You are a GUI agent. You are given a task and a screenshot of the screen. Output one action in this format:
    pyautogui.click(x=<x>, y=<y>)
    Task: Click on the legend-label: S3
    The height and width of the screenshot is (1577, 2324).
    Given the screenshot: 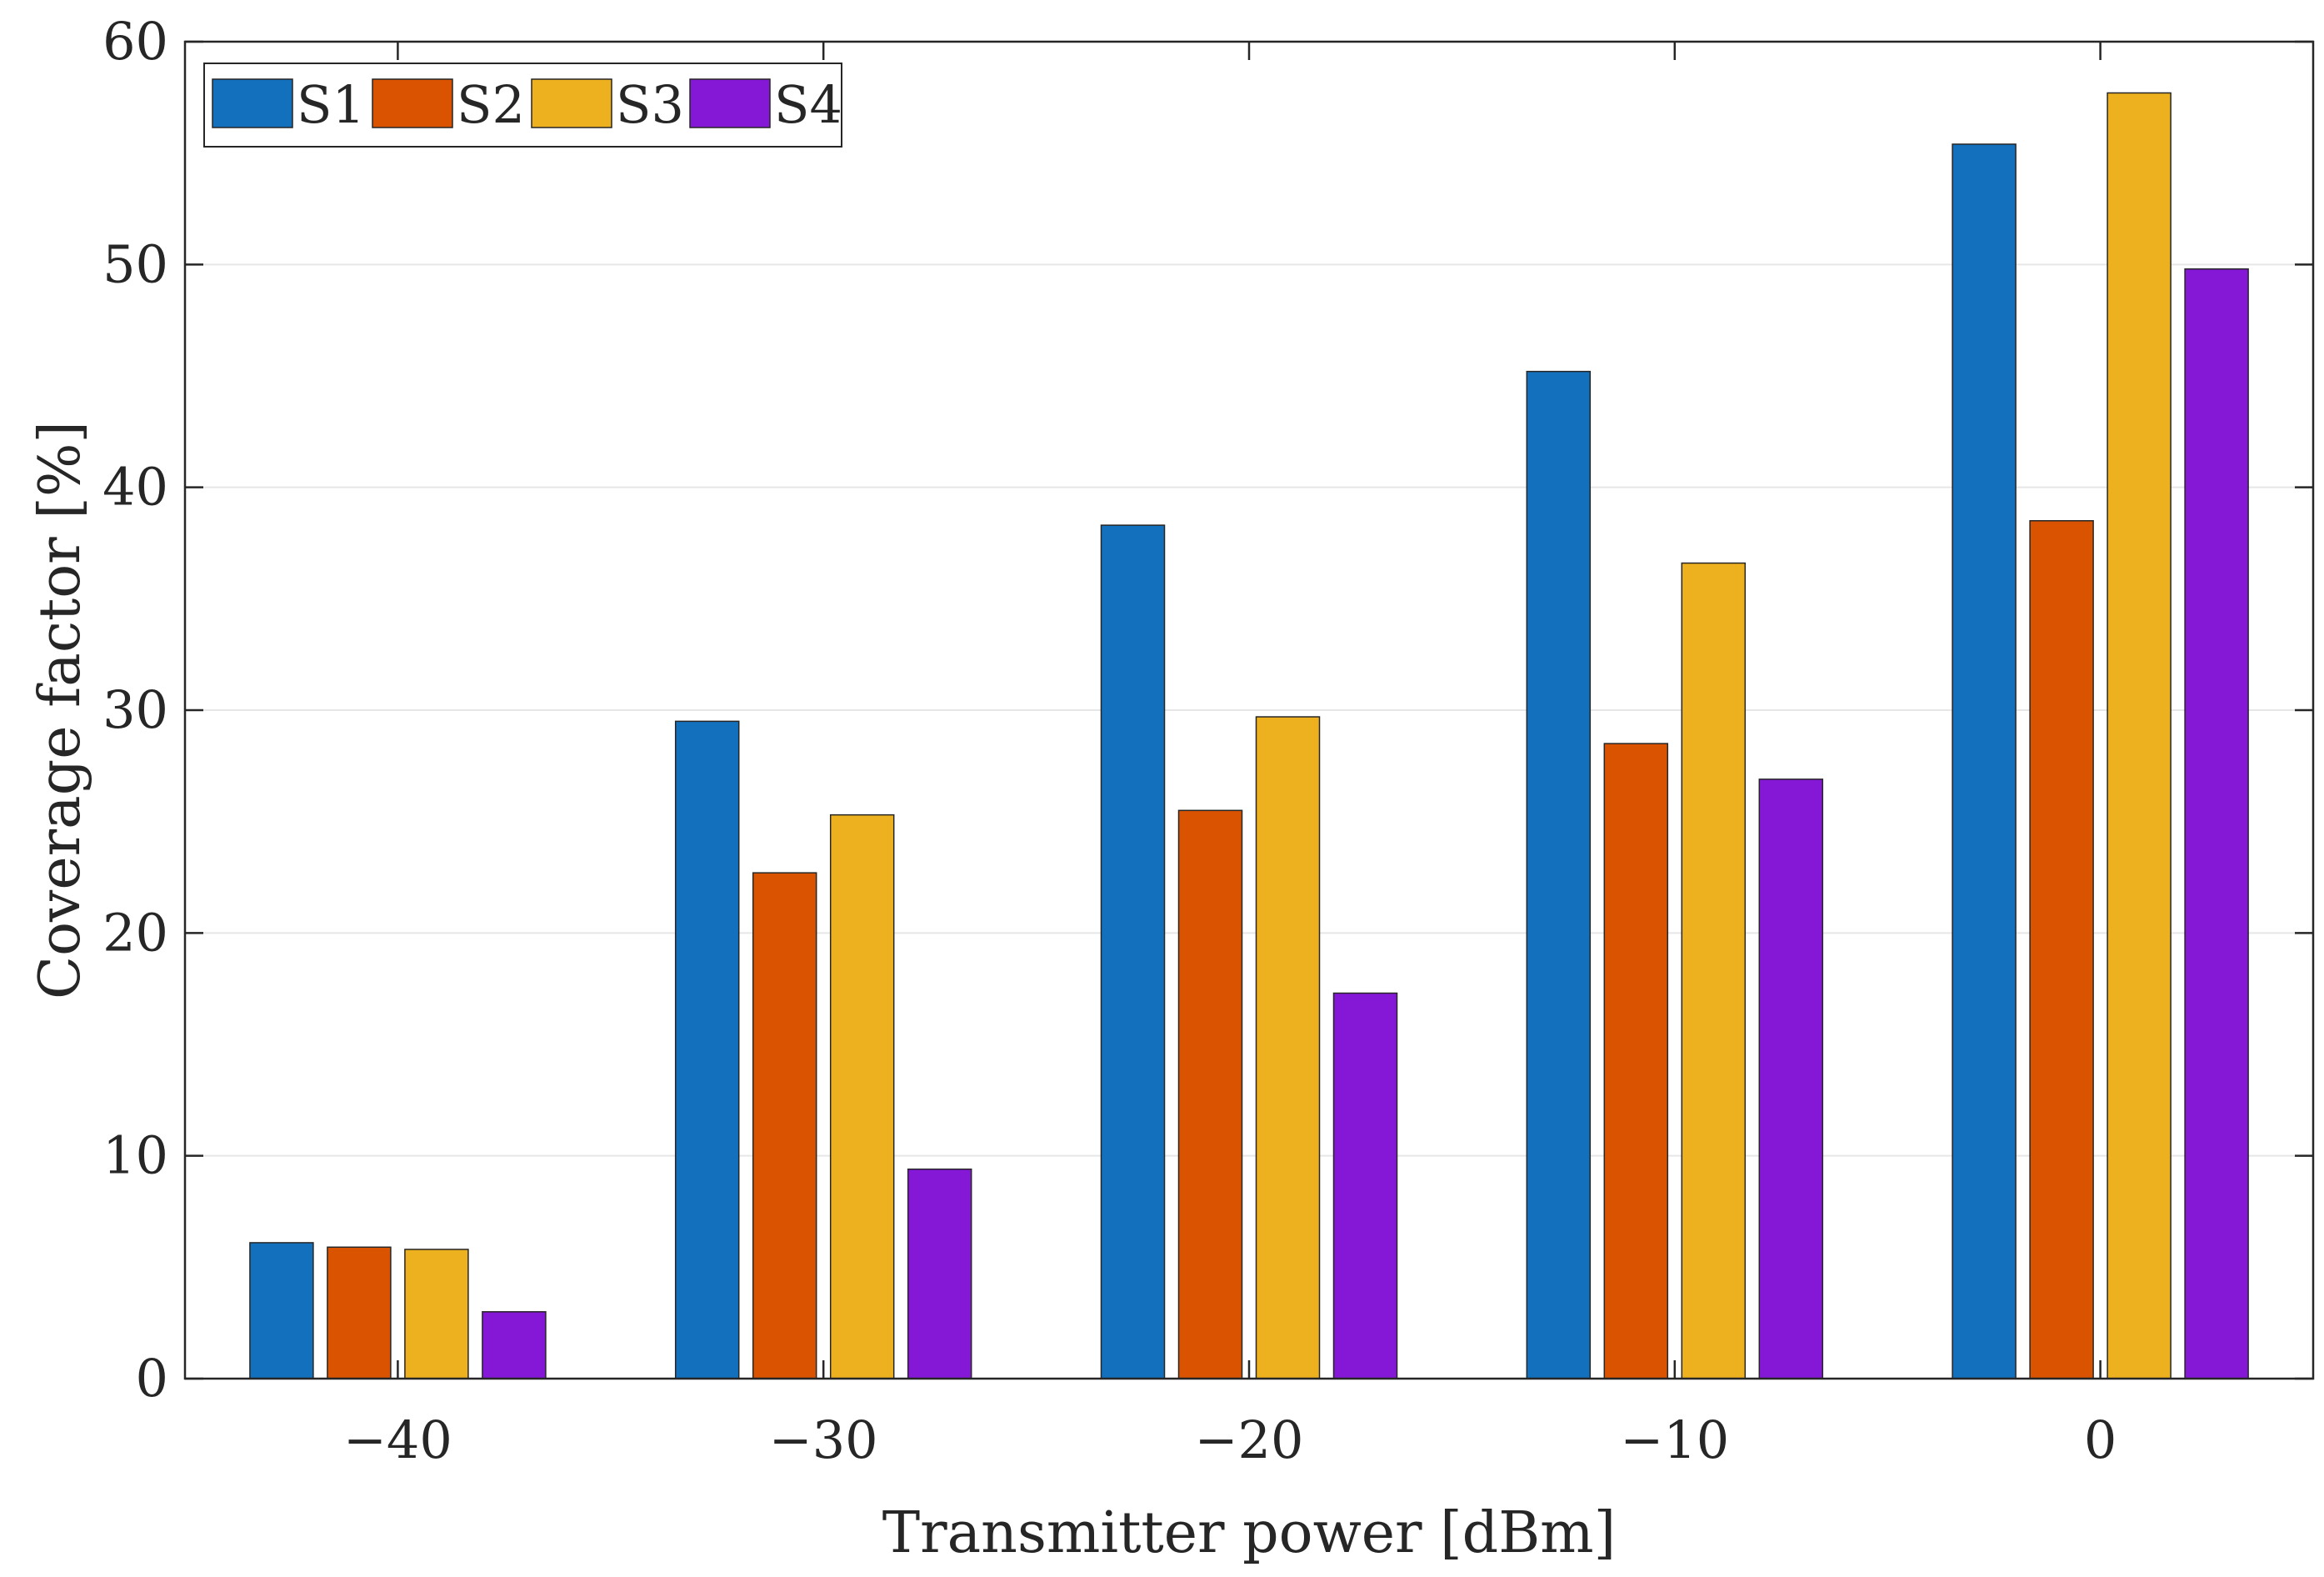 What is the action you would take?
    pyautogui.click(x=650, y=104)
    